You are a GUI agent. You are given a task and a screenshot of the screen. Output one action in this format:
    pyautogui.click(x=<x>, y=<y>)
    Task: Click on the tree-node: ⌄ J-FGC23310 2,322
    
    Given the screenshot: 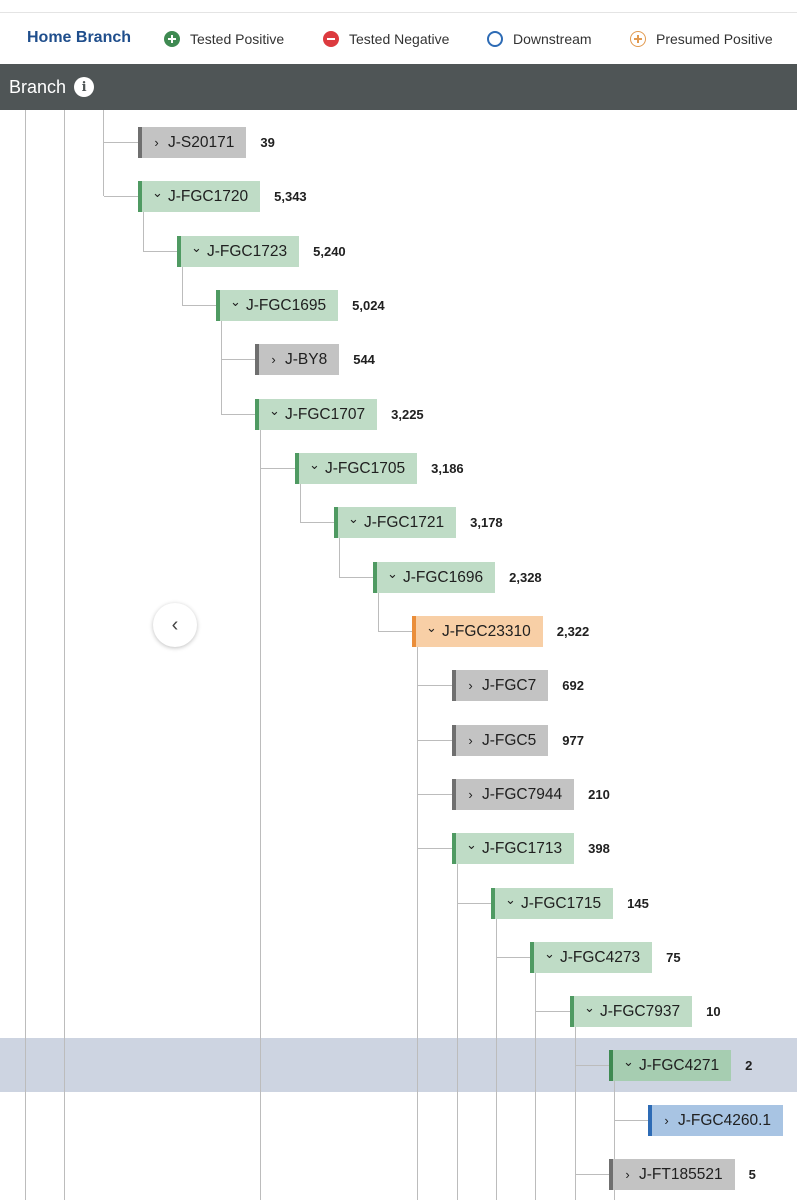 What is the action you would take?
    pyautogui.click(x=500, y=631)
    